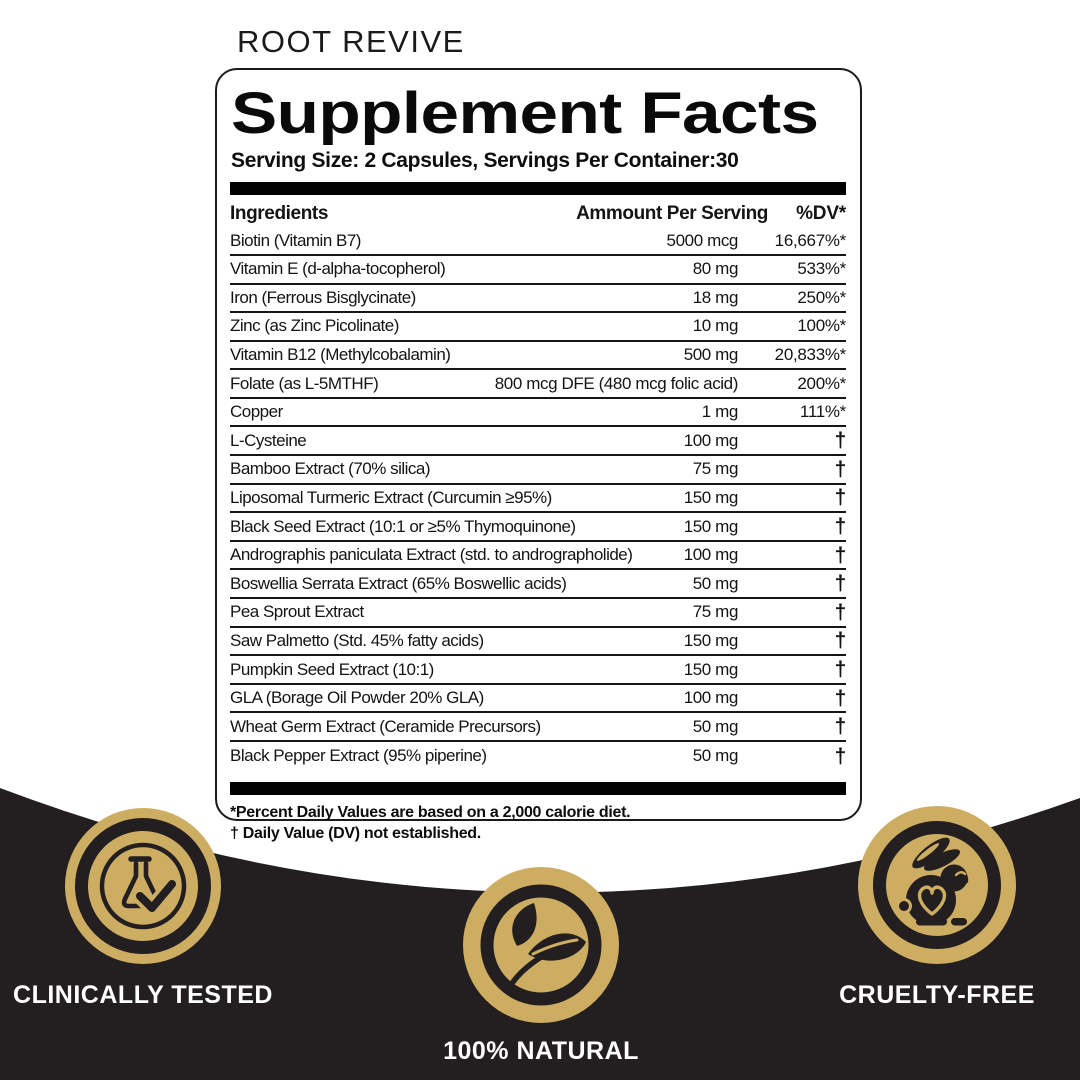 The width and height of the screenshot is (1080, 1080). Describe the element at coordinates (821, 269) in the screenshot. I see `ingredient-dv: 533%*` at that location.